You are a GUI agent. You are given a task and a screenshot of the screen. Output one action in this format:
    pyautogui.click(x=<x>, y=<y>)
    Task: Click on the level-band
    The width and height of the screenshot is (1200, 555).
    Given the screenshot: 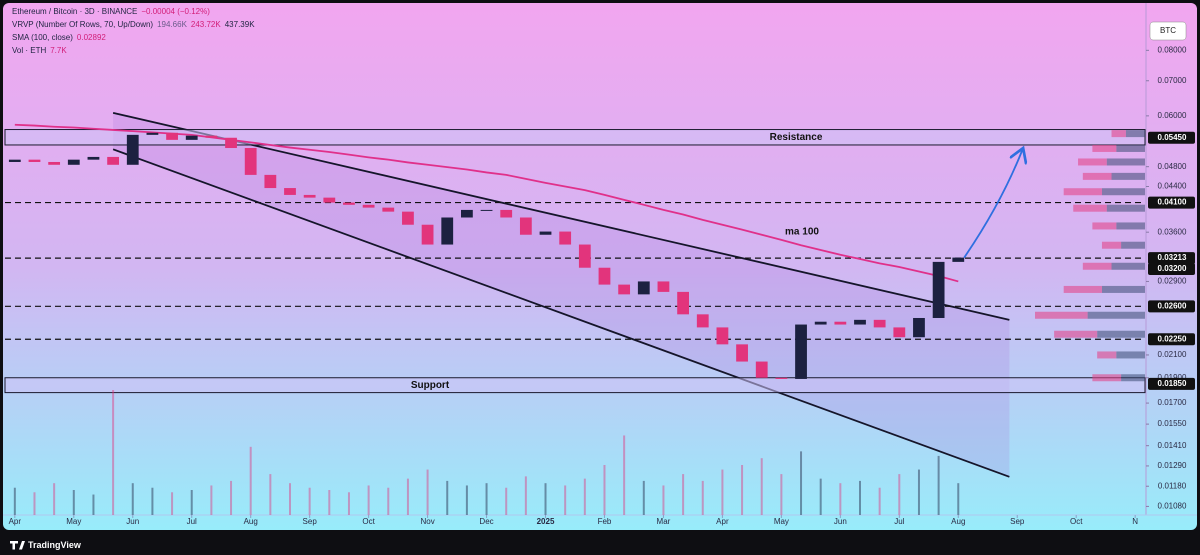 What is the action you would take?
    pyautogui.click(x=575, y=385)
    